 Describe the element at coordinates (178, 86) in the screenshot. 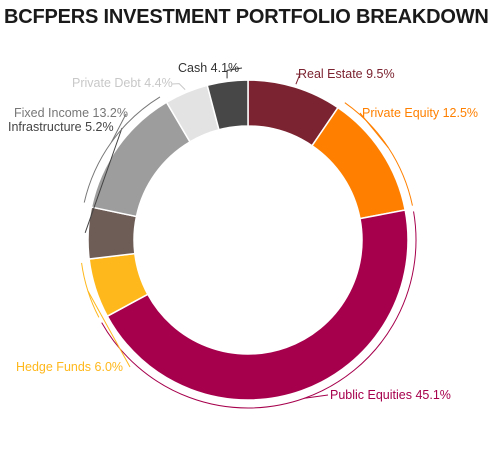

I see `leader-private-debt` at that location.